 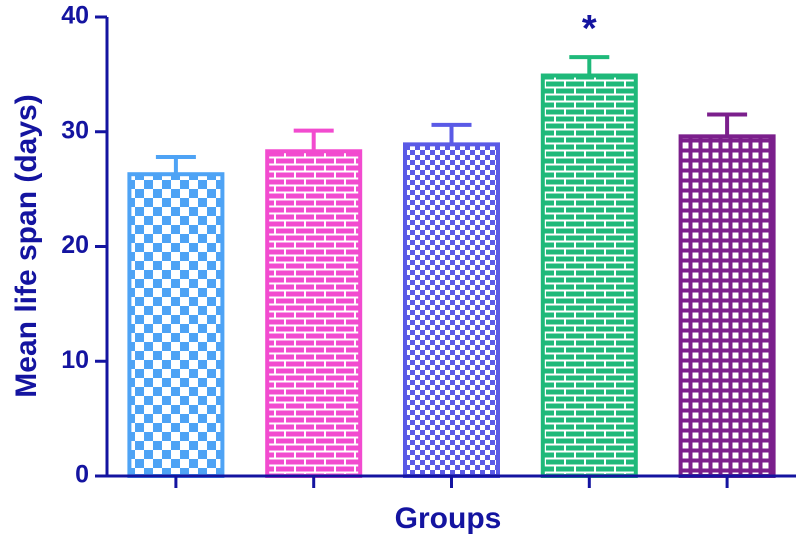 What do you see at coordinates (75, 245) in the screenshot?
I see `y-tick-label: 20` at bounding box center [75, 245].